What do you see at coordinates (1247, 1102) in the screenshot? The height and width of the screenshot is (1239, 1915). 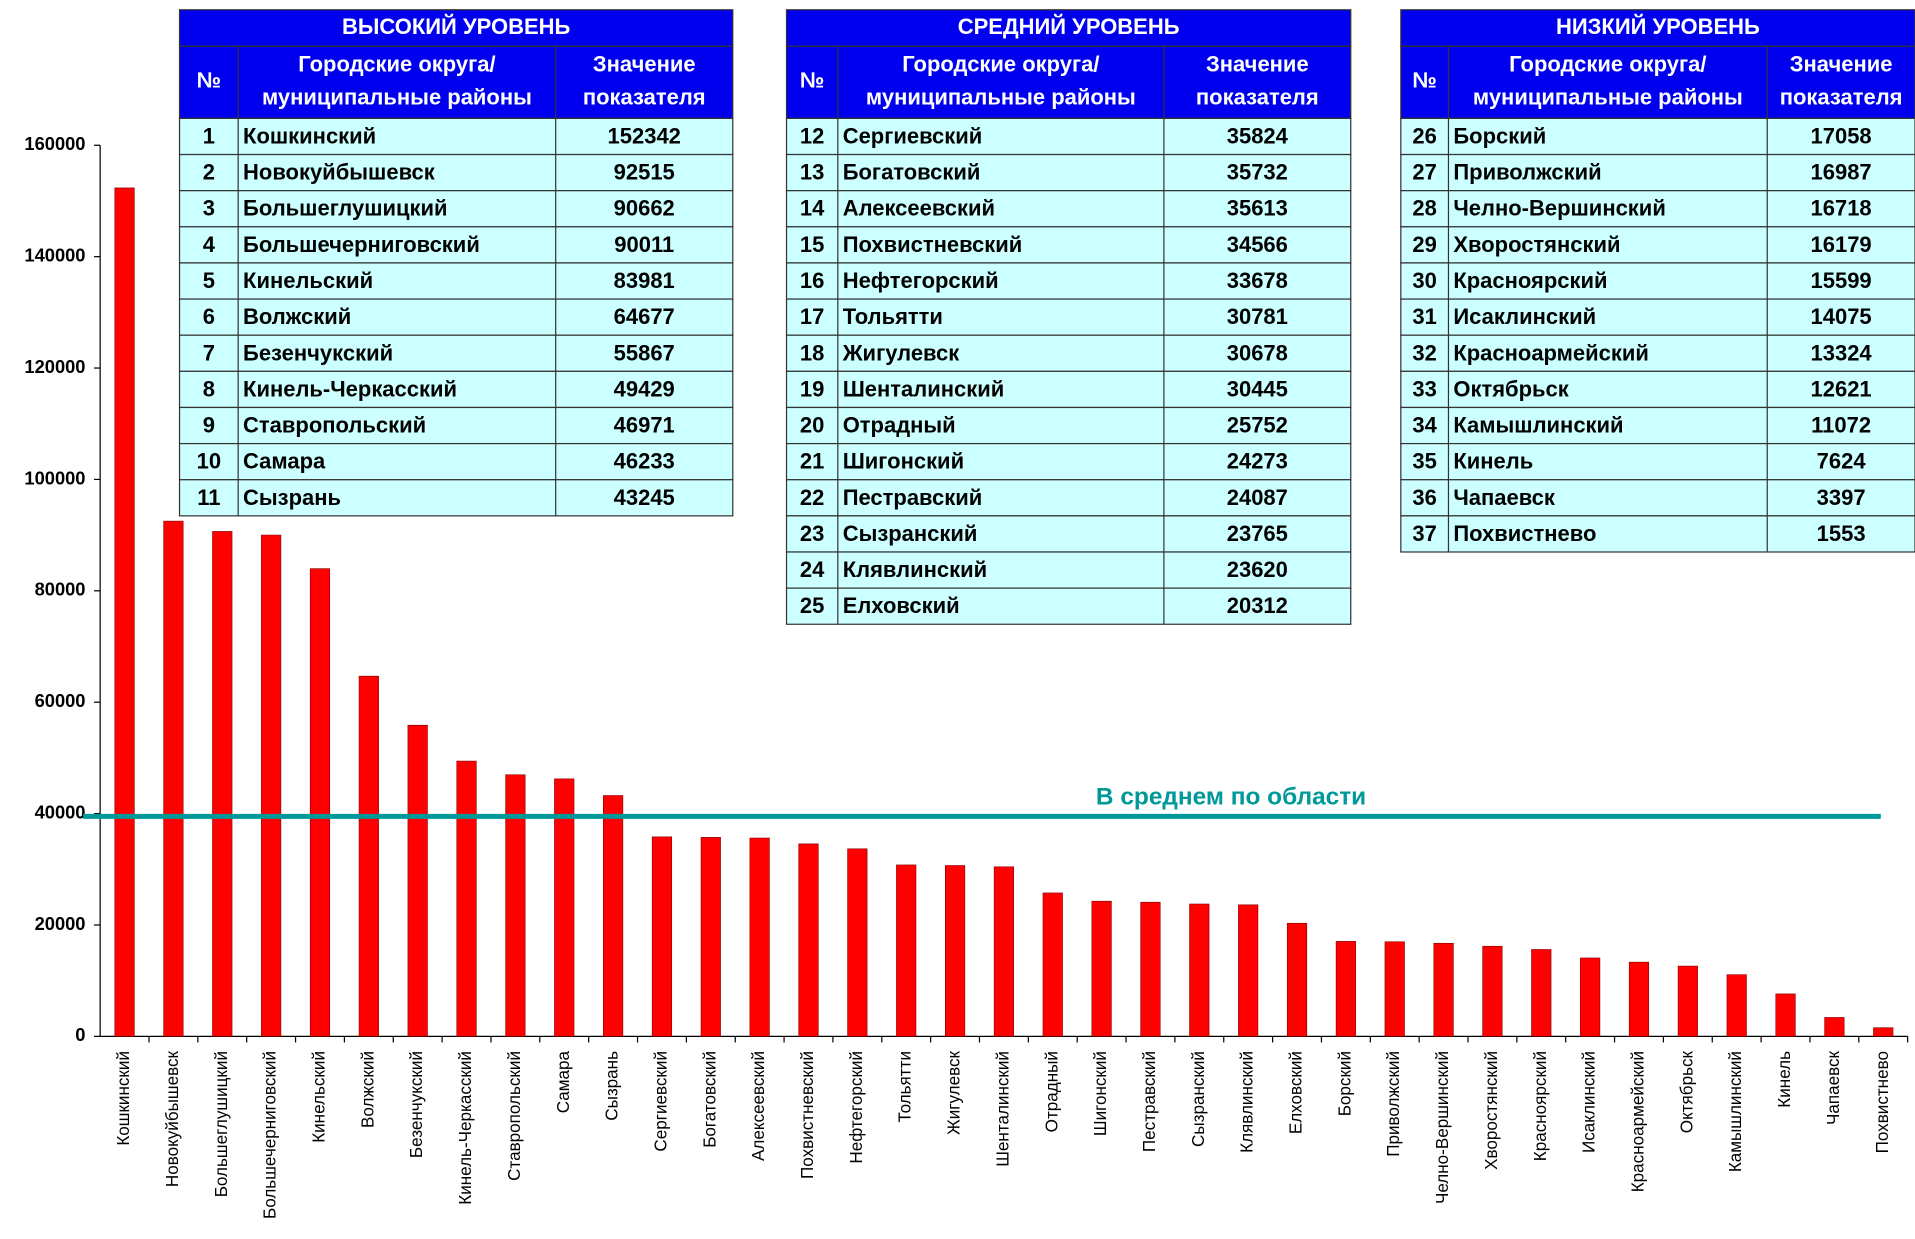 I see `x-tick-label: Клявлинский` at bounding box center [1247, 1102].